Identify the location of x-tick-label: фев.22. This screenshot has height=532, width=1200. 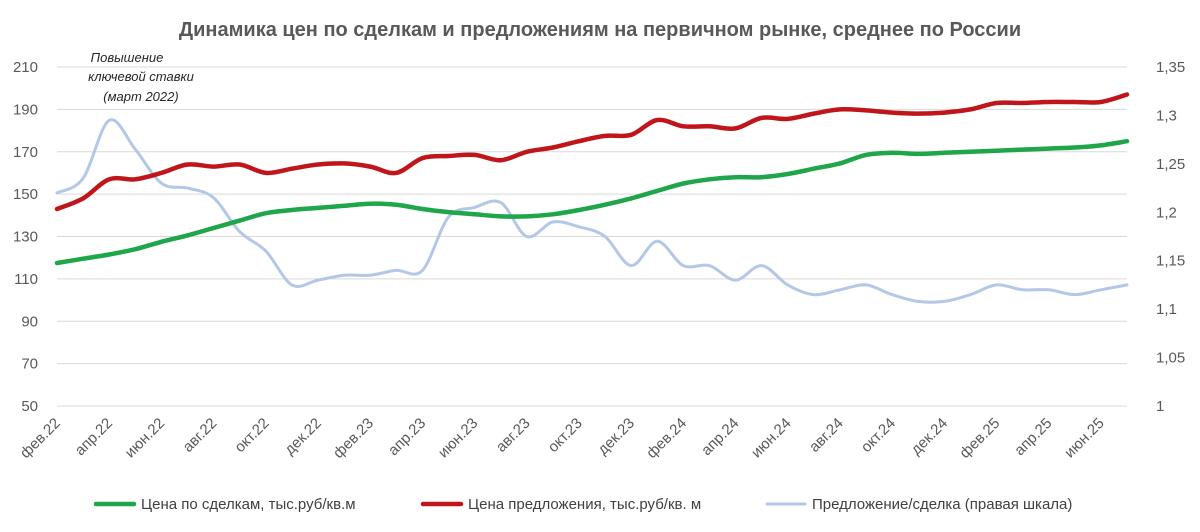
(40, 438).